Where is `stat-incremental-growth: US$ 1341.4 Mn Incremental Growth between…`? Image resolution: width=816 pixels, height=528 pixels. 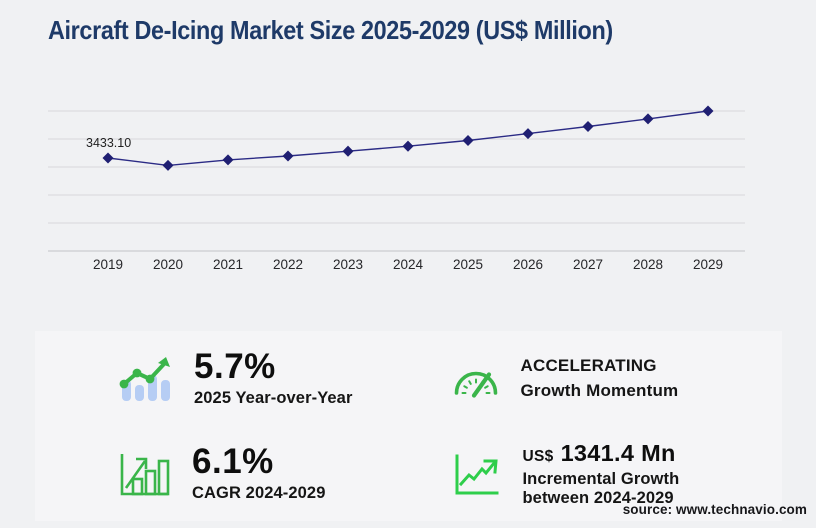 stat-incremental-growth: US$ 1341.4 Mn Incremental Growth between… is located at coordinates (596, 473).